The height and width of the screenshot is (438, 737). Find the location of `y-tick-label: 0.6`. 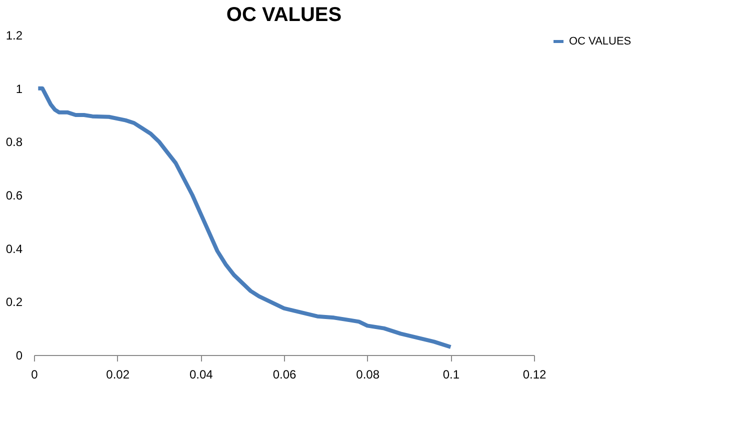

y-tick-label: 0.6 is located at coordinates (14, 195).